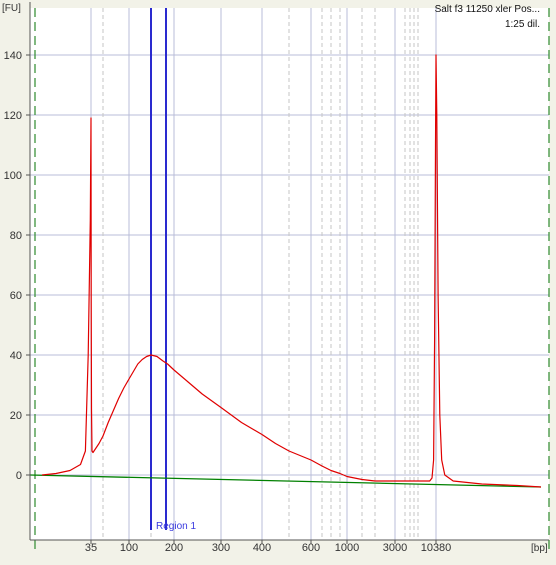 This screenshot has width=556, height=565. Describe the element at coordinates (522, 24) in the screenshot. I see `sample-subtitle: 1:25 dil.` at that location.